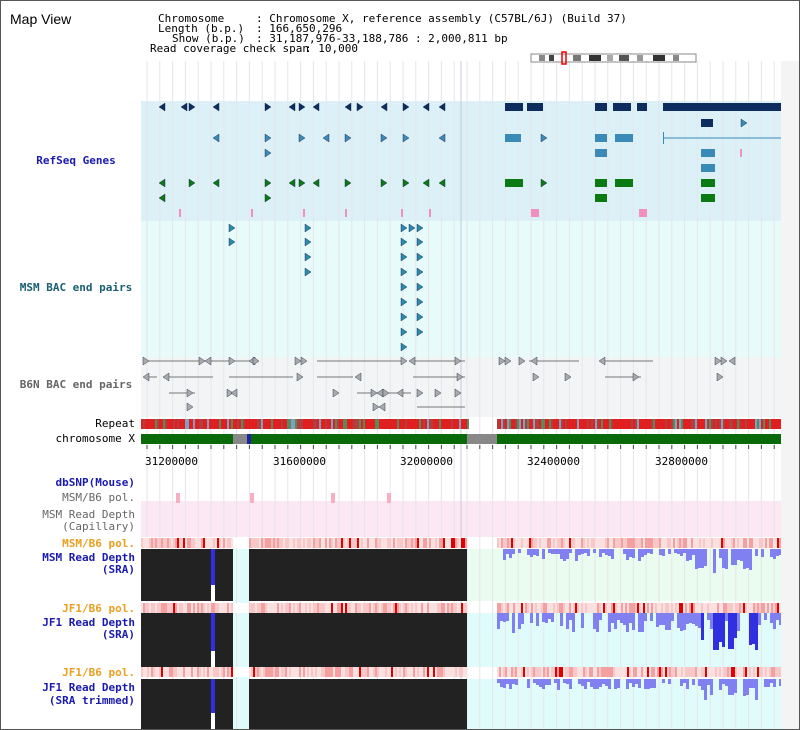 The height and width of the screenshot is (730, 800). What do you see at coordinates (88, 687) in the screenshot?
I see `track-label-jf1-depth-trim: JF1 Read Depth` at bounding box center [88, 687].